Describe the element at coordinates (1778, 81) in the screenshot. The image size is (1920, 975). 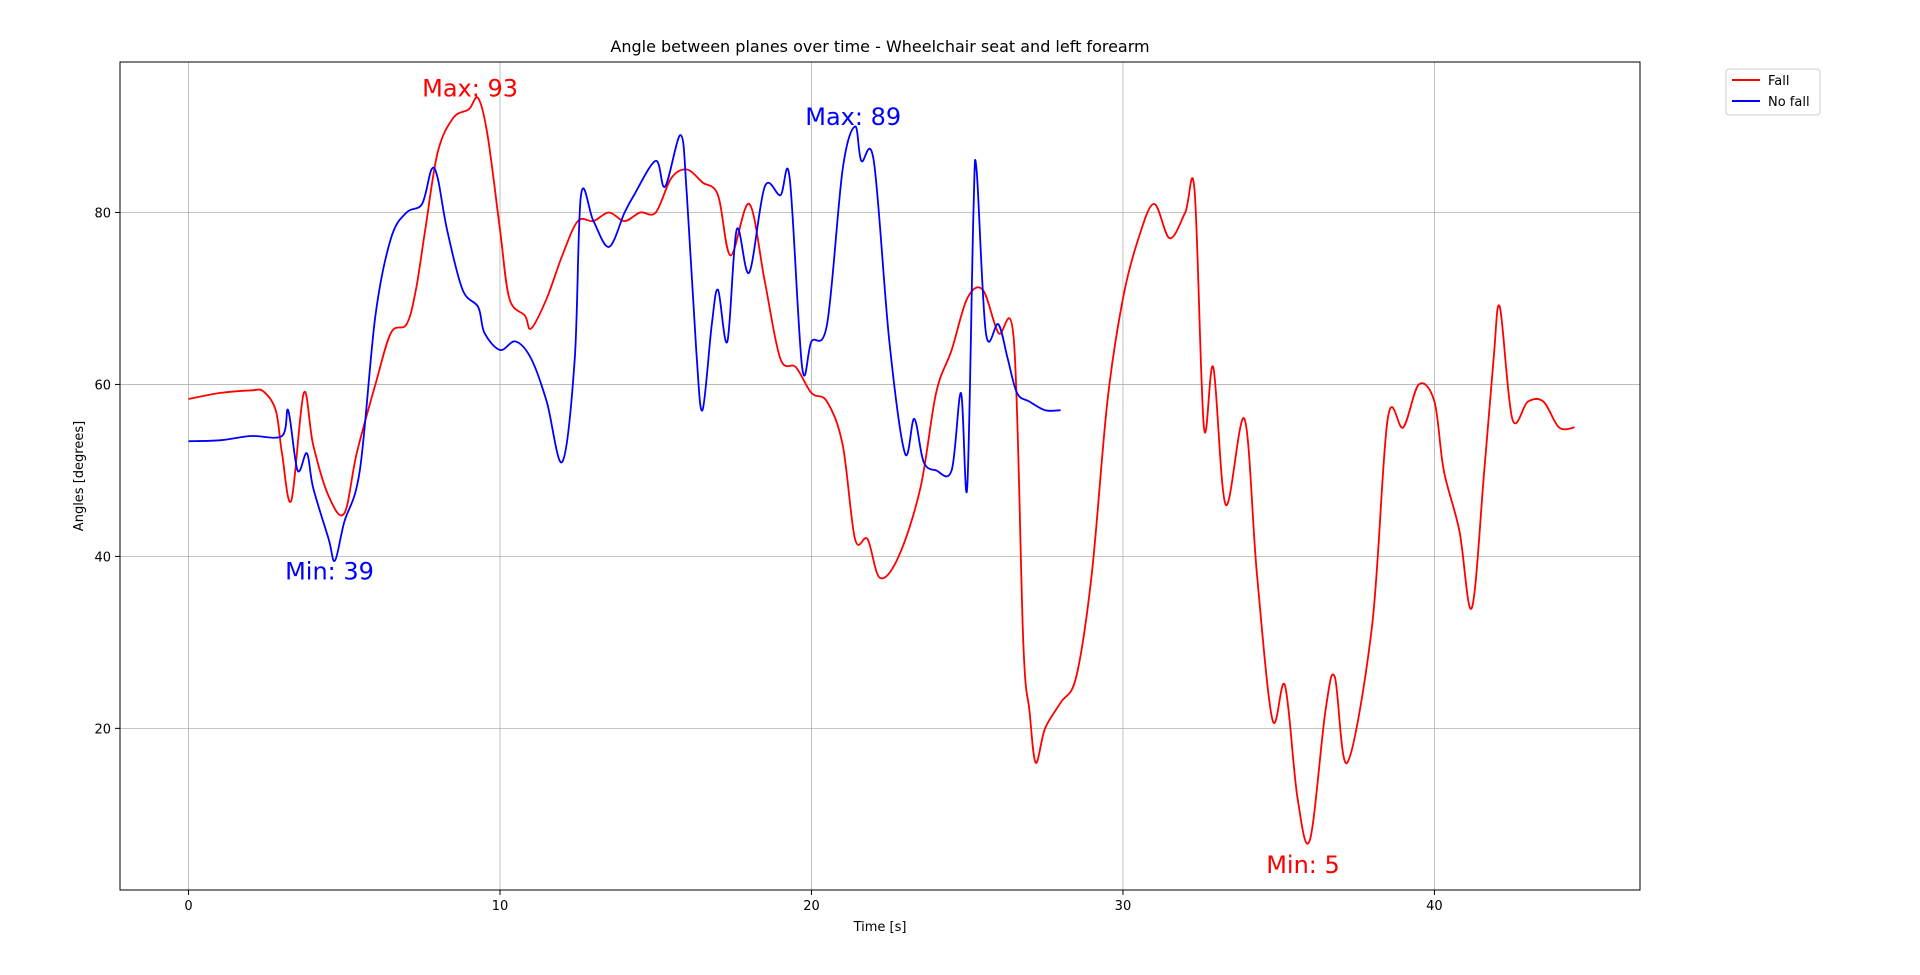
I see `legend-label-fall: Fall` at that location.